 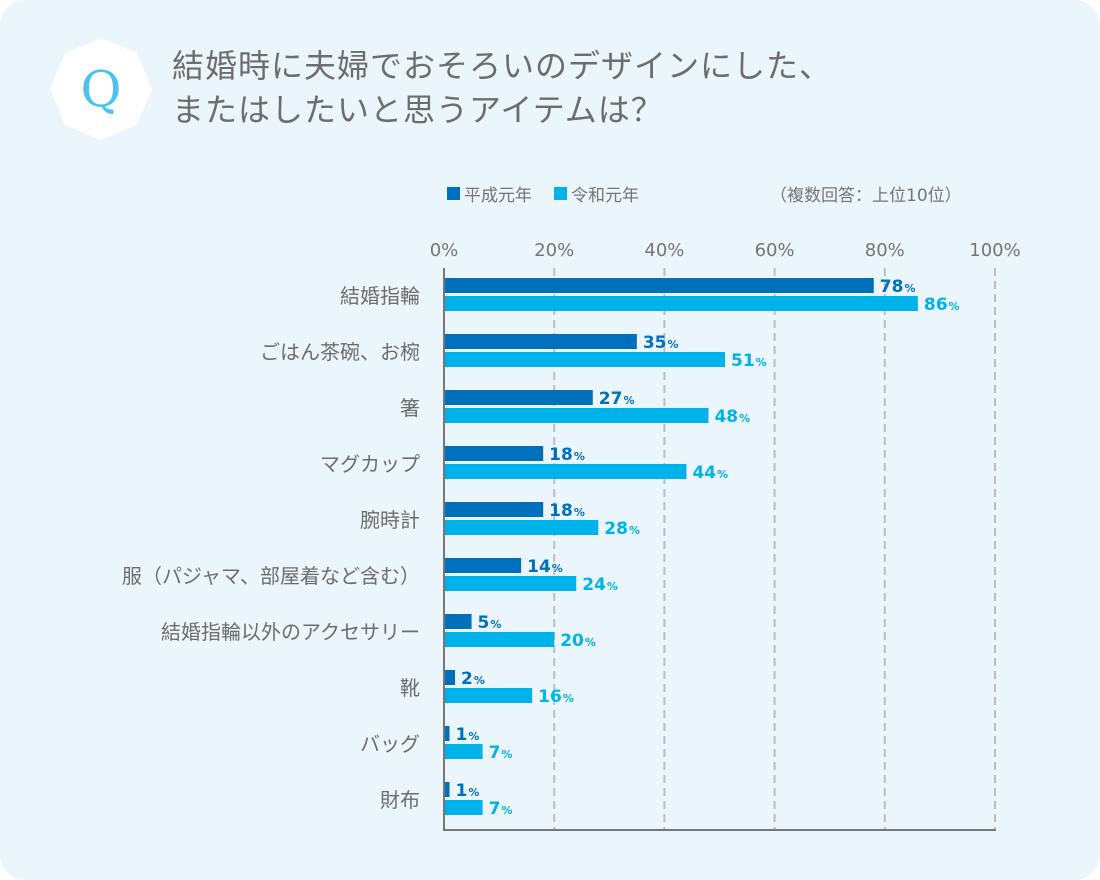 I want to click on legend-label-heisei: 平成元年, so click(x=498, y=196).